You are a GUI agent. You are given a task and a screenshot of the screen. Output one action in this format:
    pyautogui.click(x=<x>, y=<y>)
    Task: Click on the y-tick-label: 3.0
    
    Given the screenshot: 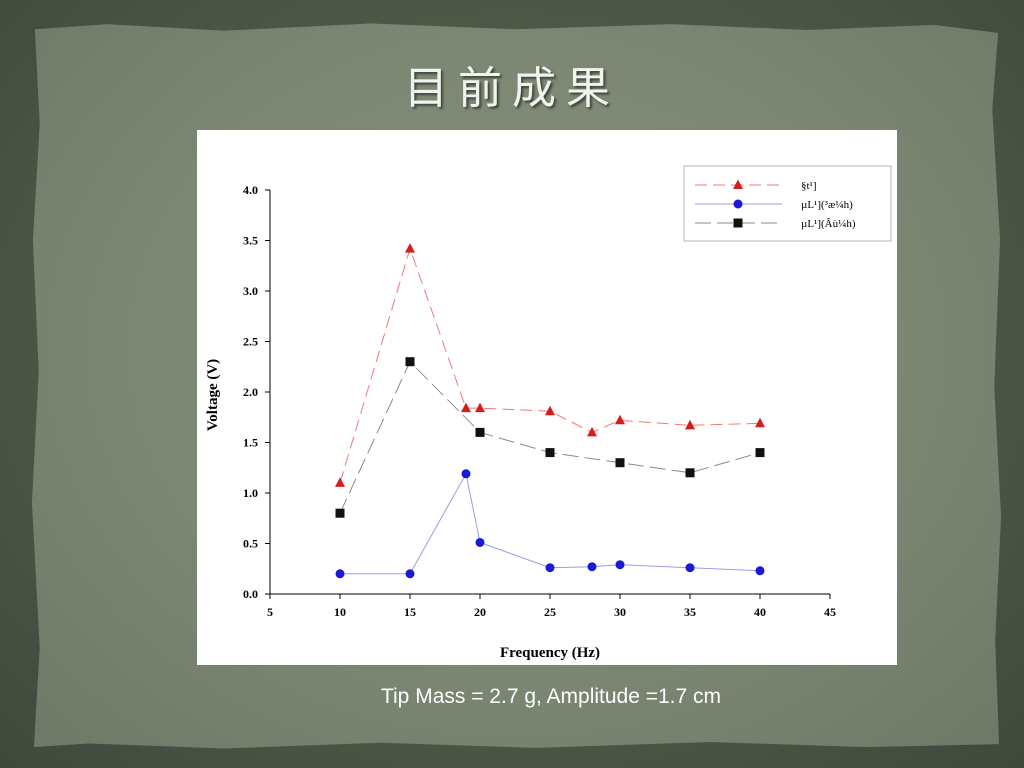 What is the action you would take?
    pyautogui.click(x=250, y=291)
    